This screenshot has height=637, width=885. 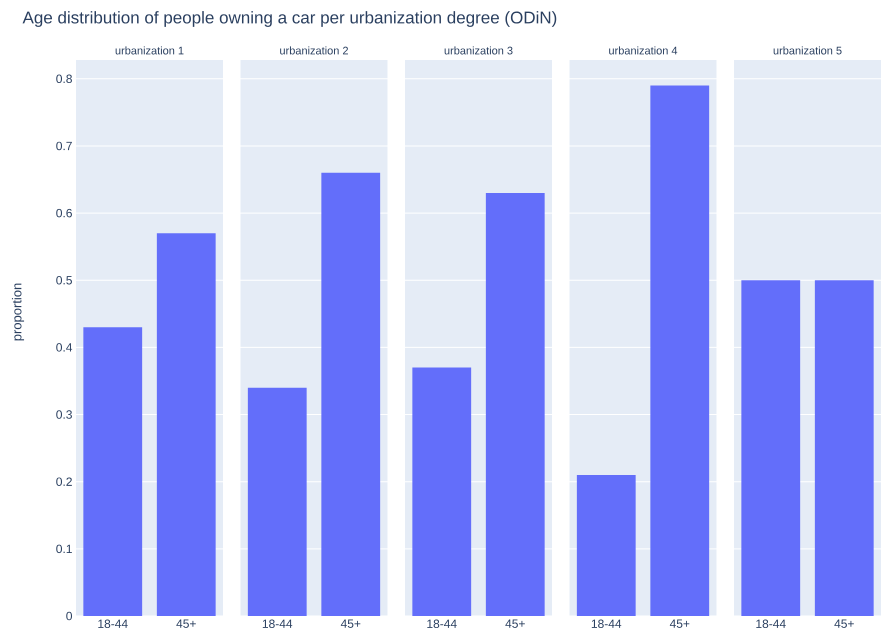 What do you see at coordinates (64, 549) in the screenshot?
I see `y-tick-label: 0.1` at bounding box center [64, 549].